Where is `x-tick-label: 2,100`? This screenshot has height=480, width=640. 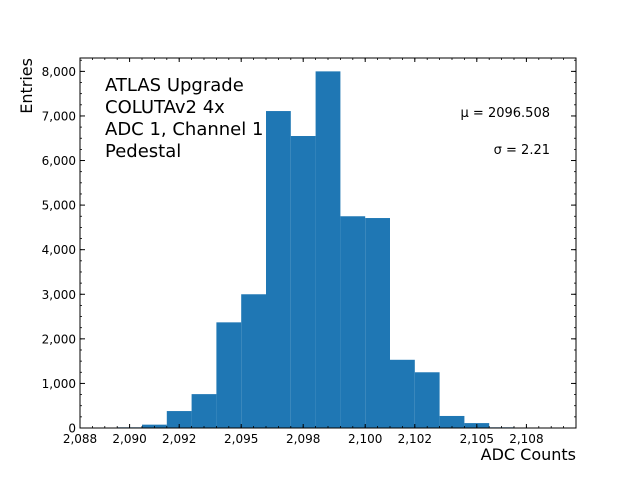
x-tick-label: 2,100 is located at coordinates (365, 439).